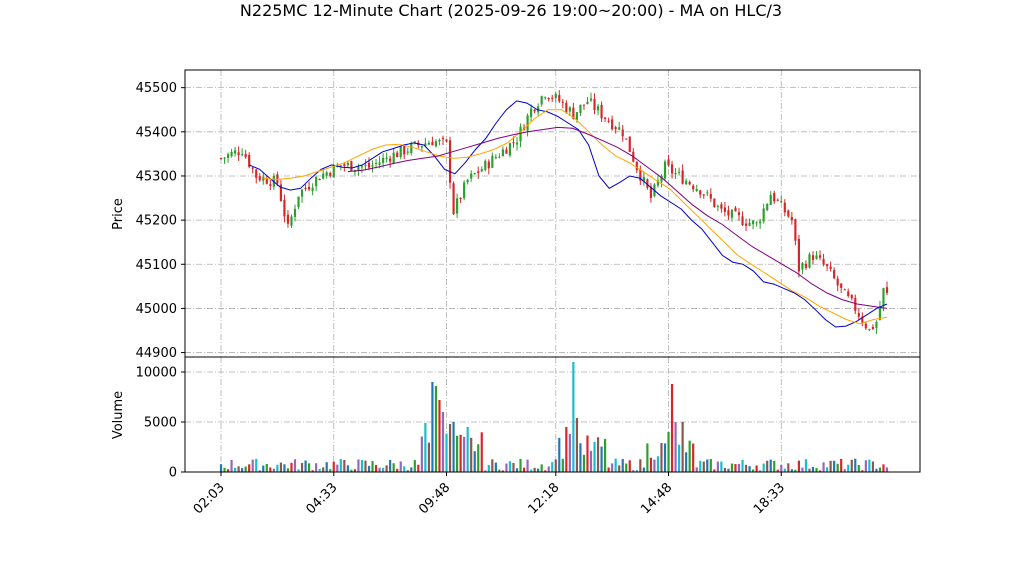 The image size is (1022, 575). What do you see at coordinates (489, 494) in the screenshot?
I see `x-axis-ticks: 02:03 04:33 09:48 12:18 14:48 18:33` at bounding box center [489, 494].